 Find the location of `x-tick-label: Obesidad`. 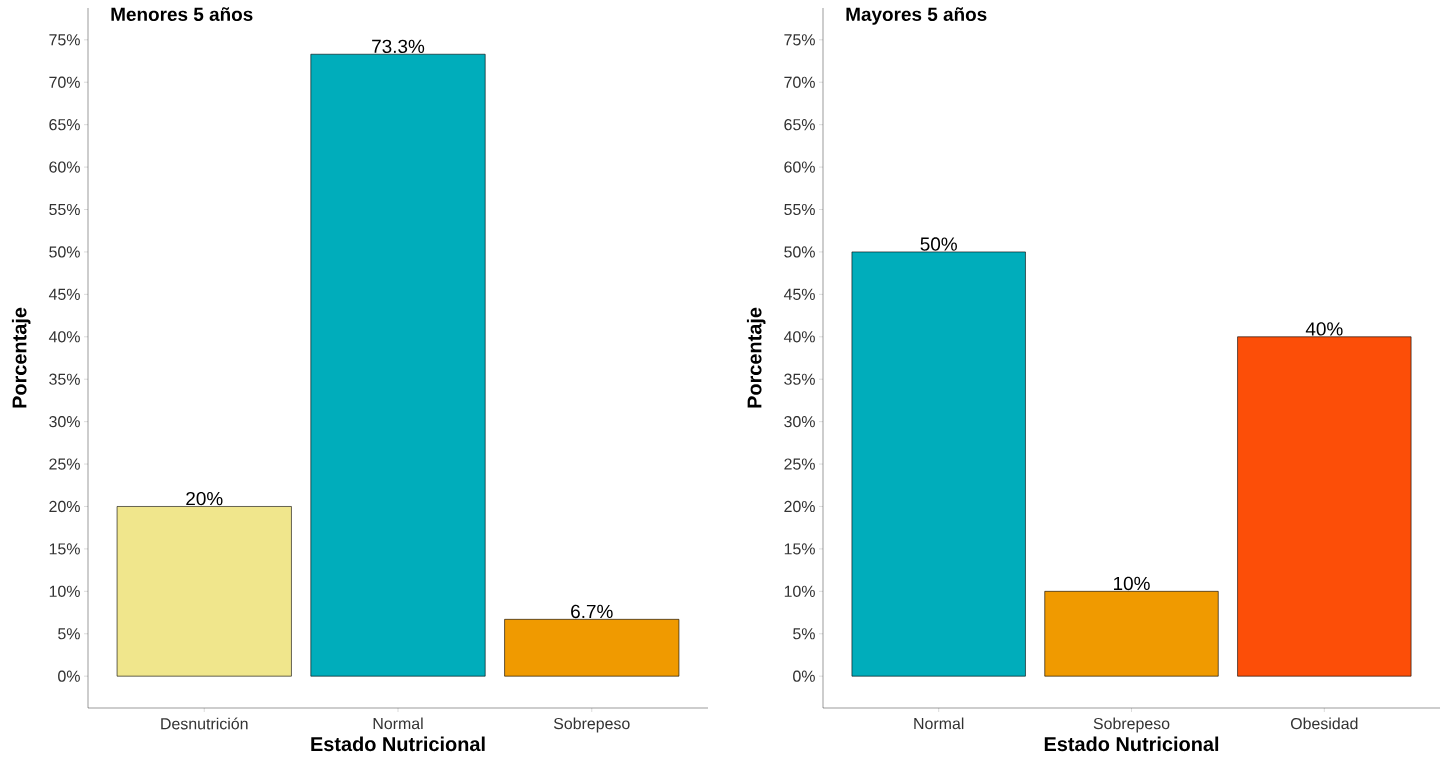

x-tick-label: Obesidad is located at coordinates (1324, 723).